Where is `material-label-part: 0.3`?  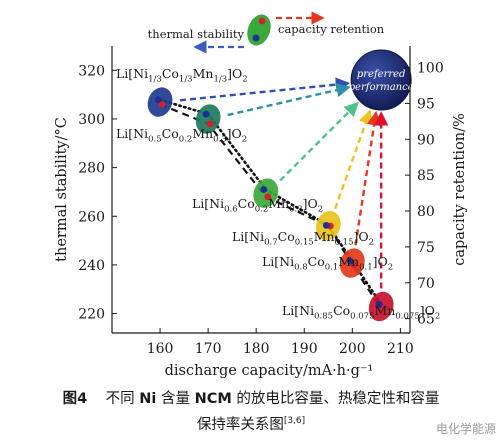
material-label-part: 0.3 is located at coordinates (220, 140).